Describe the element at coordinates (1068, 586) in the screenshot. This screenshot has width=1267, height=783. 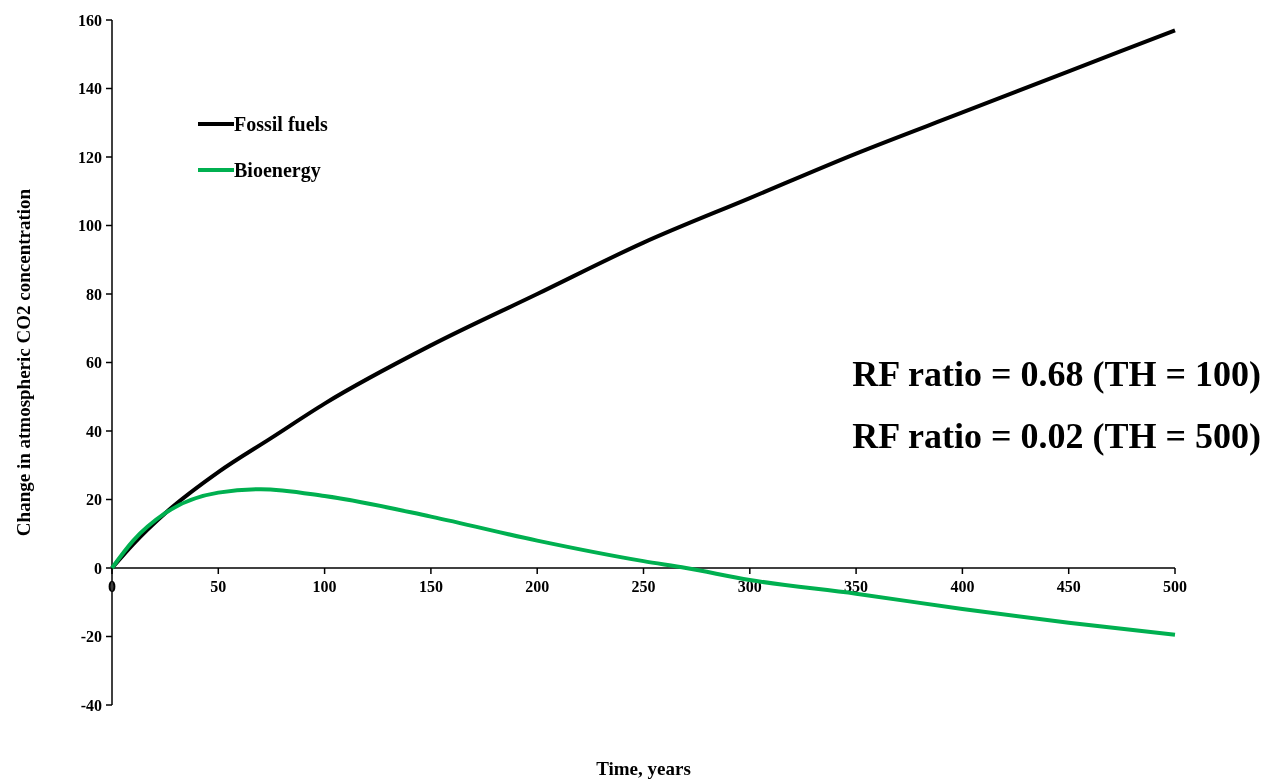
I see `x-tick-label: 450` at that location.